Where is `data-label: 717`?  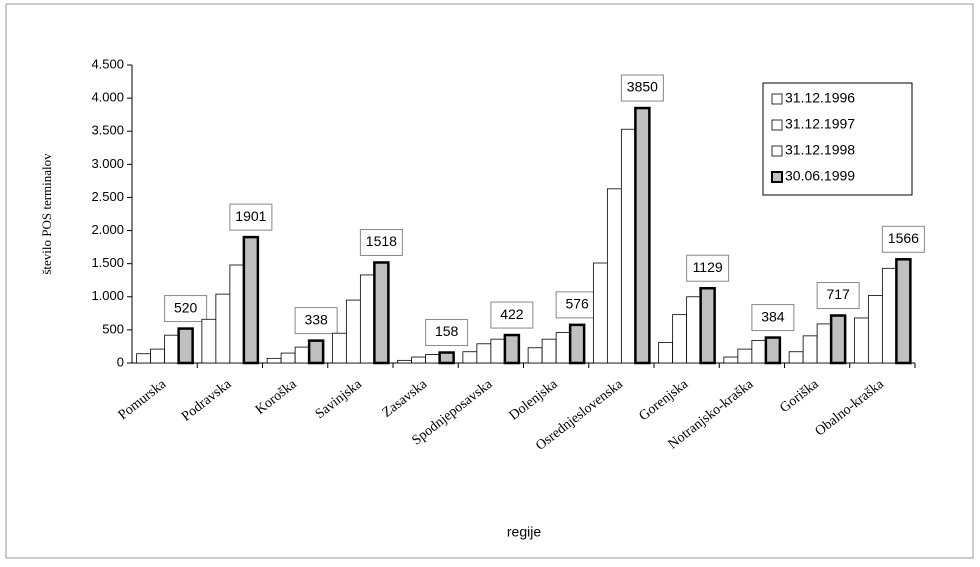 data-label: 717 is located at coordinates (838, 294).